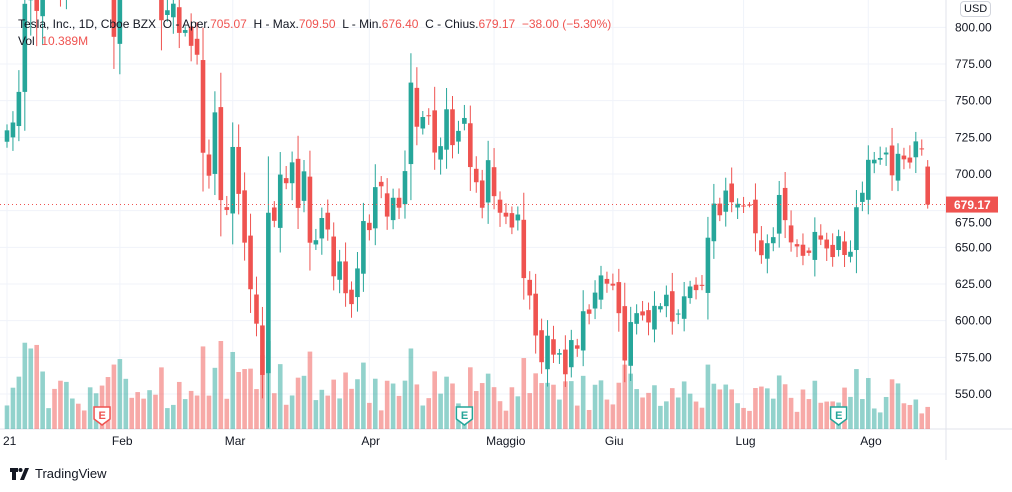 The height and width of the screenshot is (492, 1012). Describe the element at coordinates (464, 416) in the screenshot. I see `earnings-label: E` at that location.